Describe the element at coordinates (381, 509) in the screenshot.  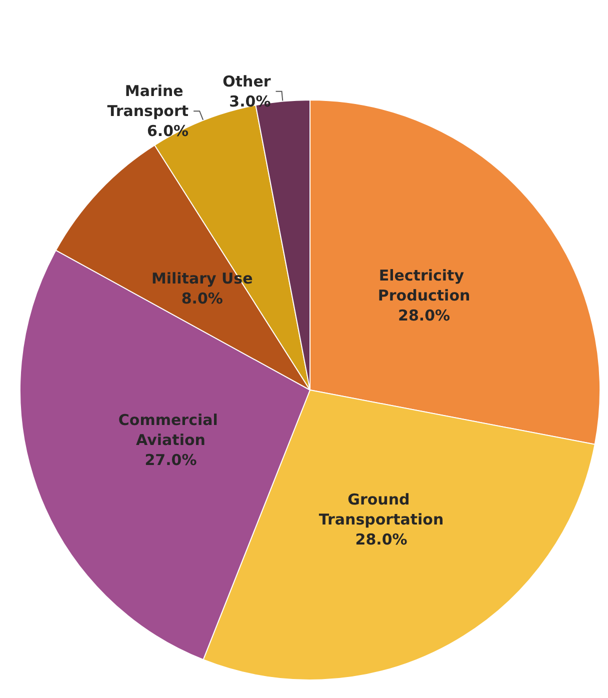
I see `slice-label: Ground Transportation` at that location.